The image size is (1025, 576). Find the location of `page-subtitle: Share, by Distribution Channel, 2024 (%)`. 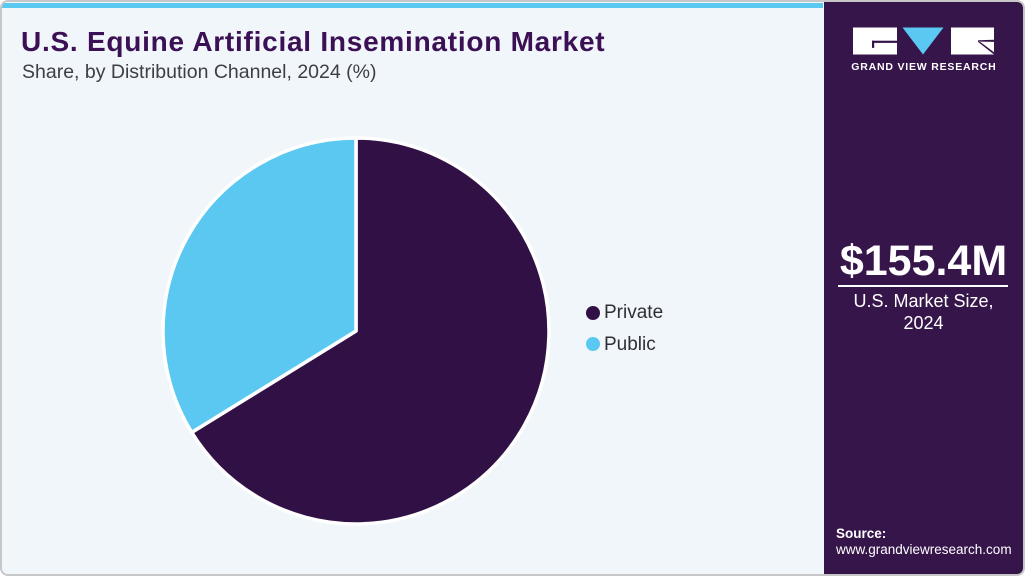

page-subtitle: Share, by Distribution Channel, 2024 (%) is located at coordinates (199, 72).